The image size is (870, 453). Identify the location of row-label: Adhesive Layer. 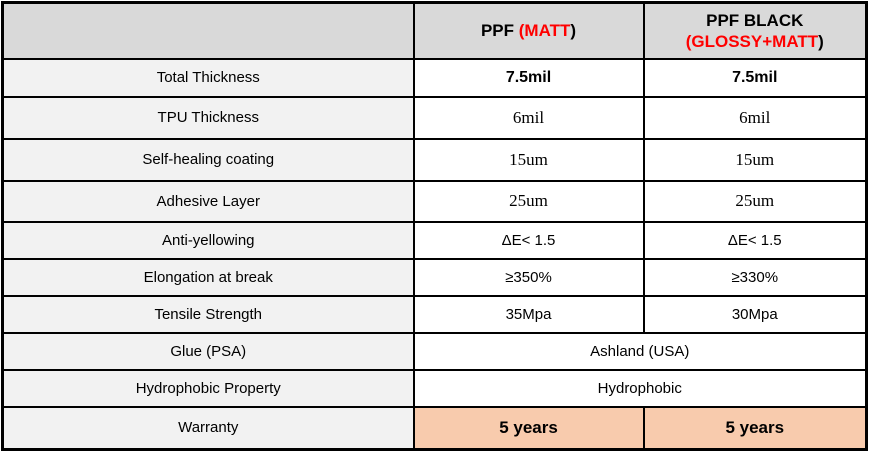
(208, 201).